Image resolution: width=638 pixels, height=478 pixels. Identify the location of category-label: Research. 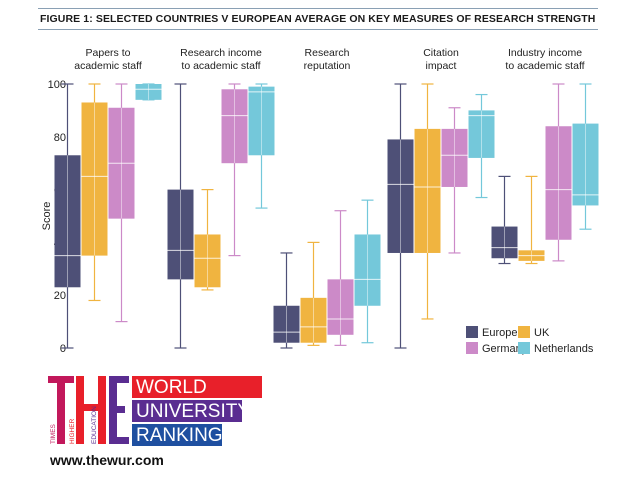
(327, 53).